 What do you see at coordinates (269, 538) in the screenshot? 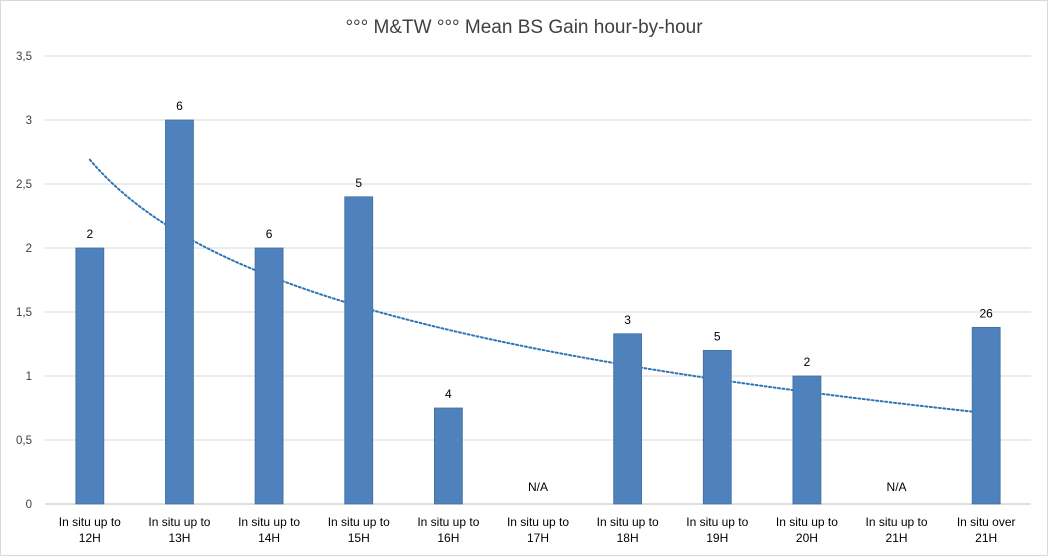
I see `category-label: 14H` at bounding box center [269, 538].